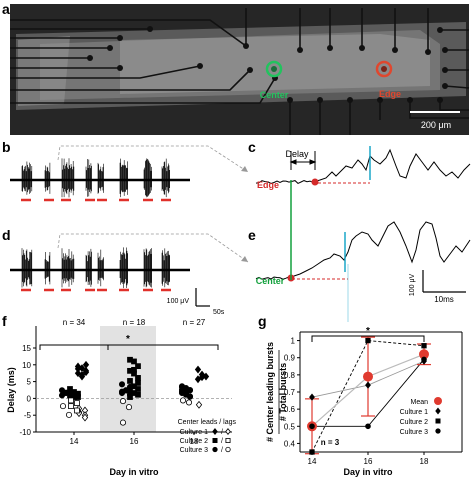 The height and width of the screenshot is (479, 474). Describe the element at coordinates (270, 281) in the screenshot. I see `center-trace-label: Center` at that location.